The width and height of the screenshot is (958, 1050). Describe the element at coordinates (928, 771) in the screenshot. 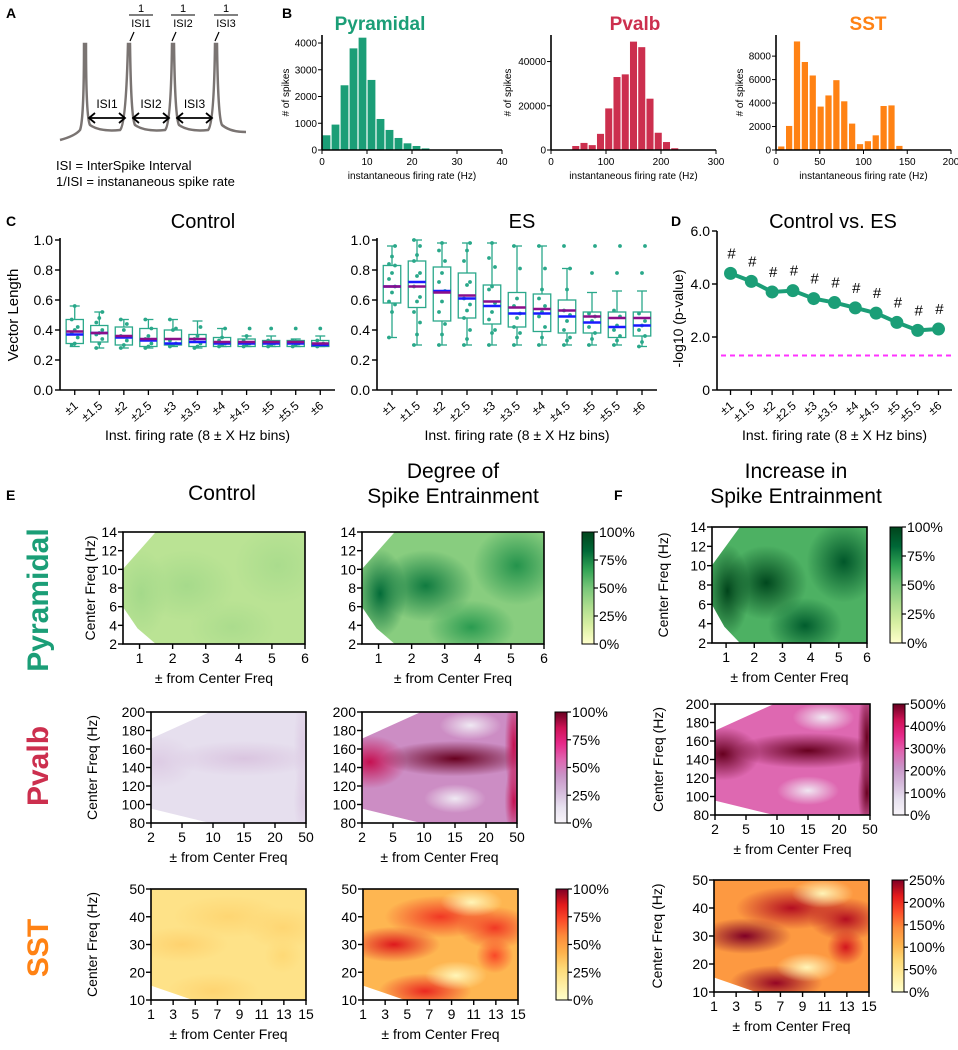

I see `colorbar-label: 200%` at that location.